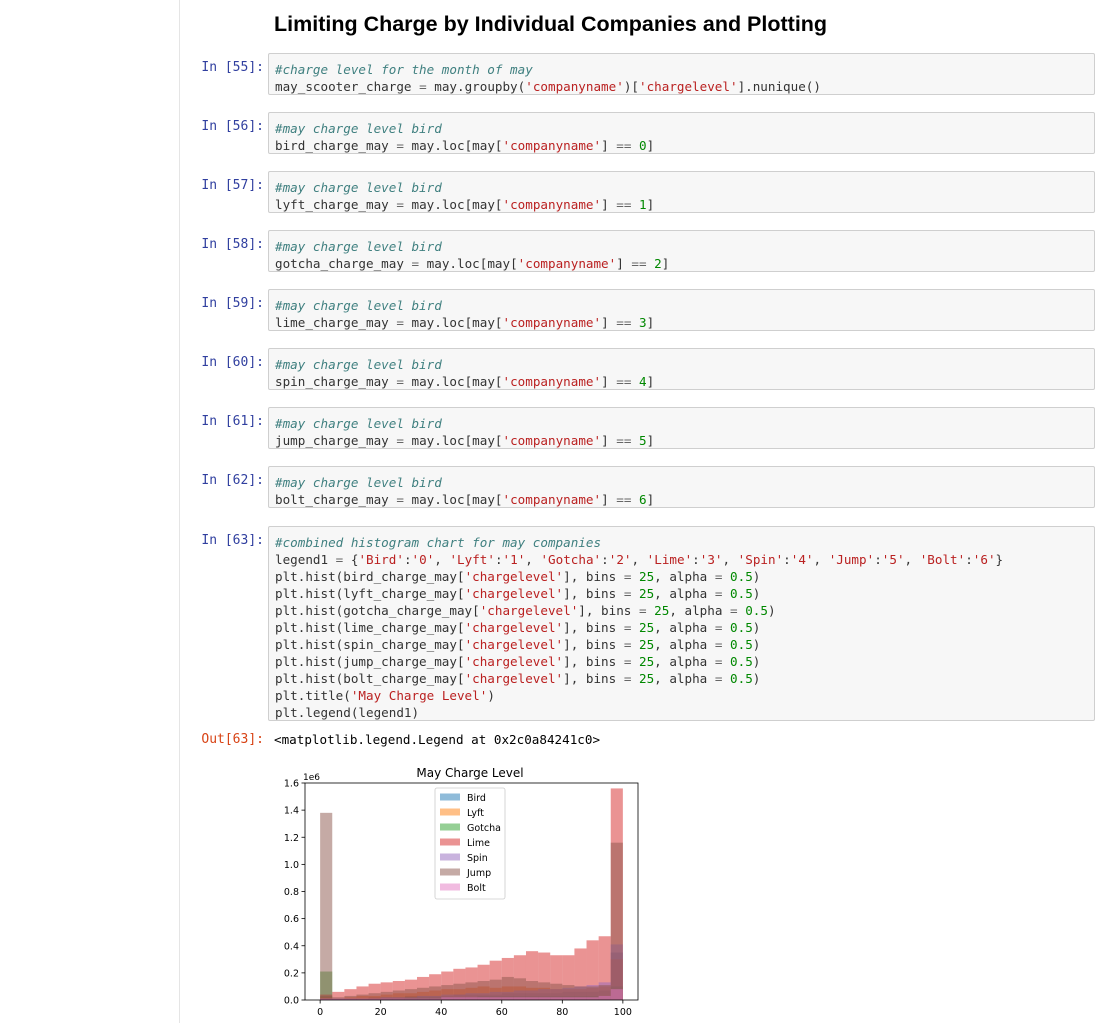  Describe the element at coordinates (484, 828) in the screenshot. I see `legend-label: Gotcha` at that location.